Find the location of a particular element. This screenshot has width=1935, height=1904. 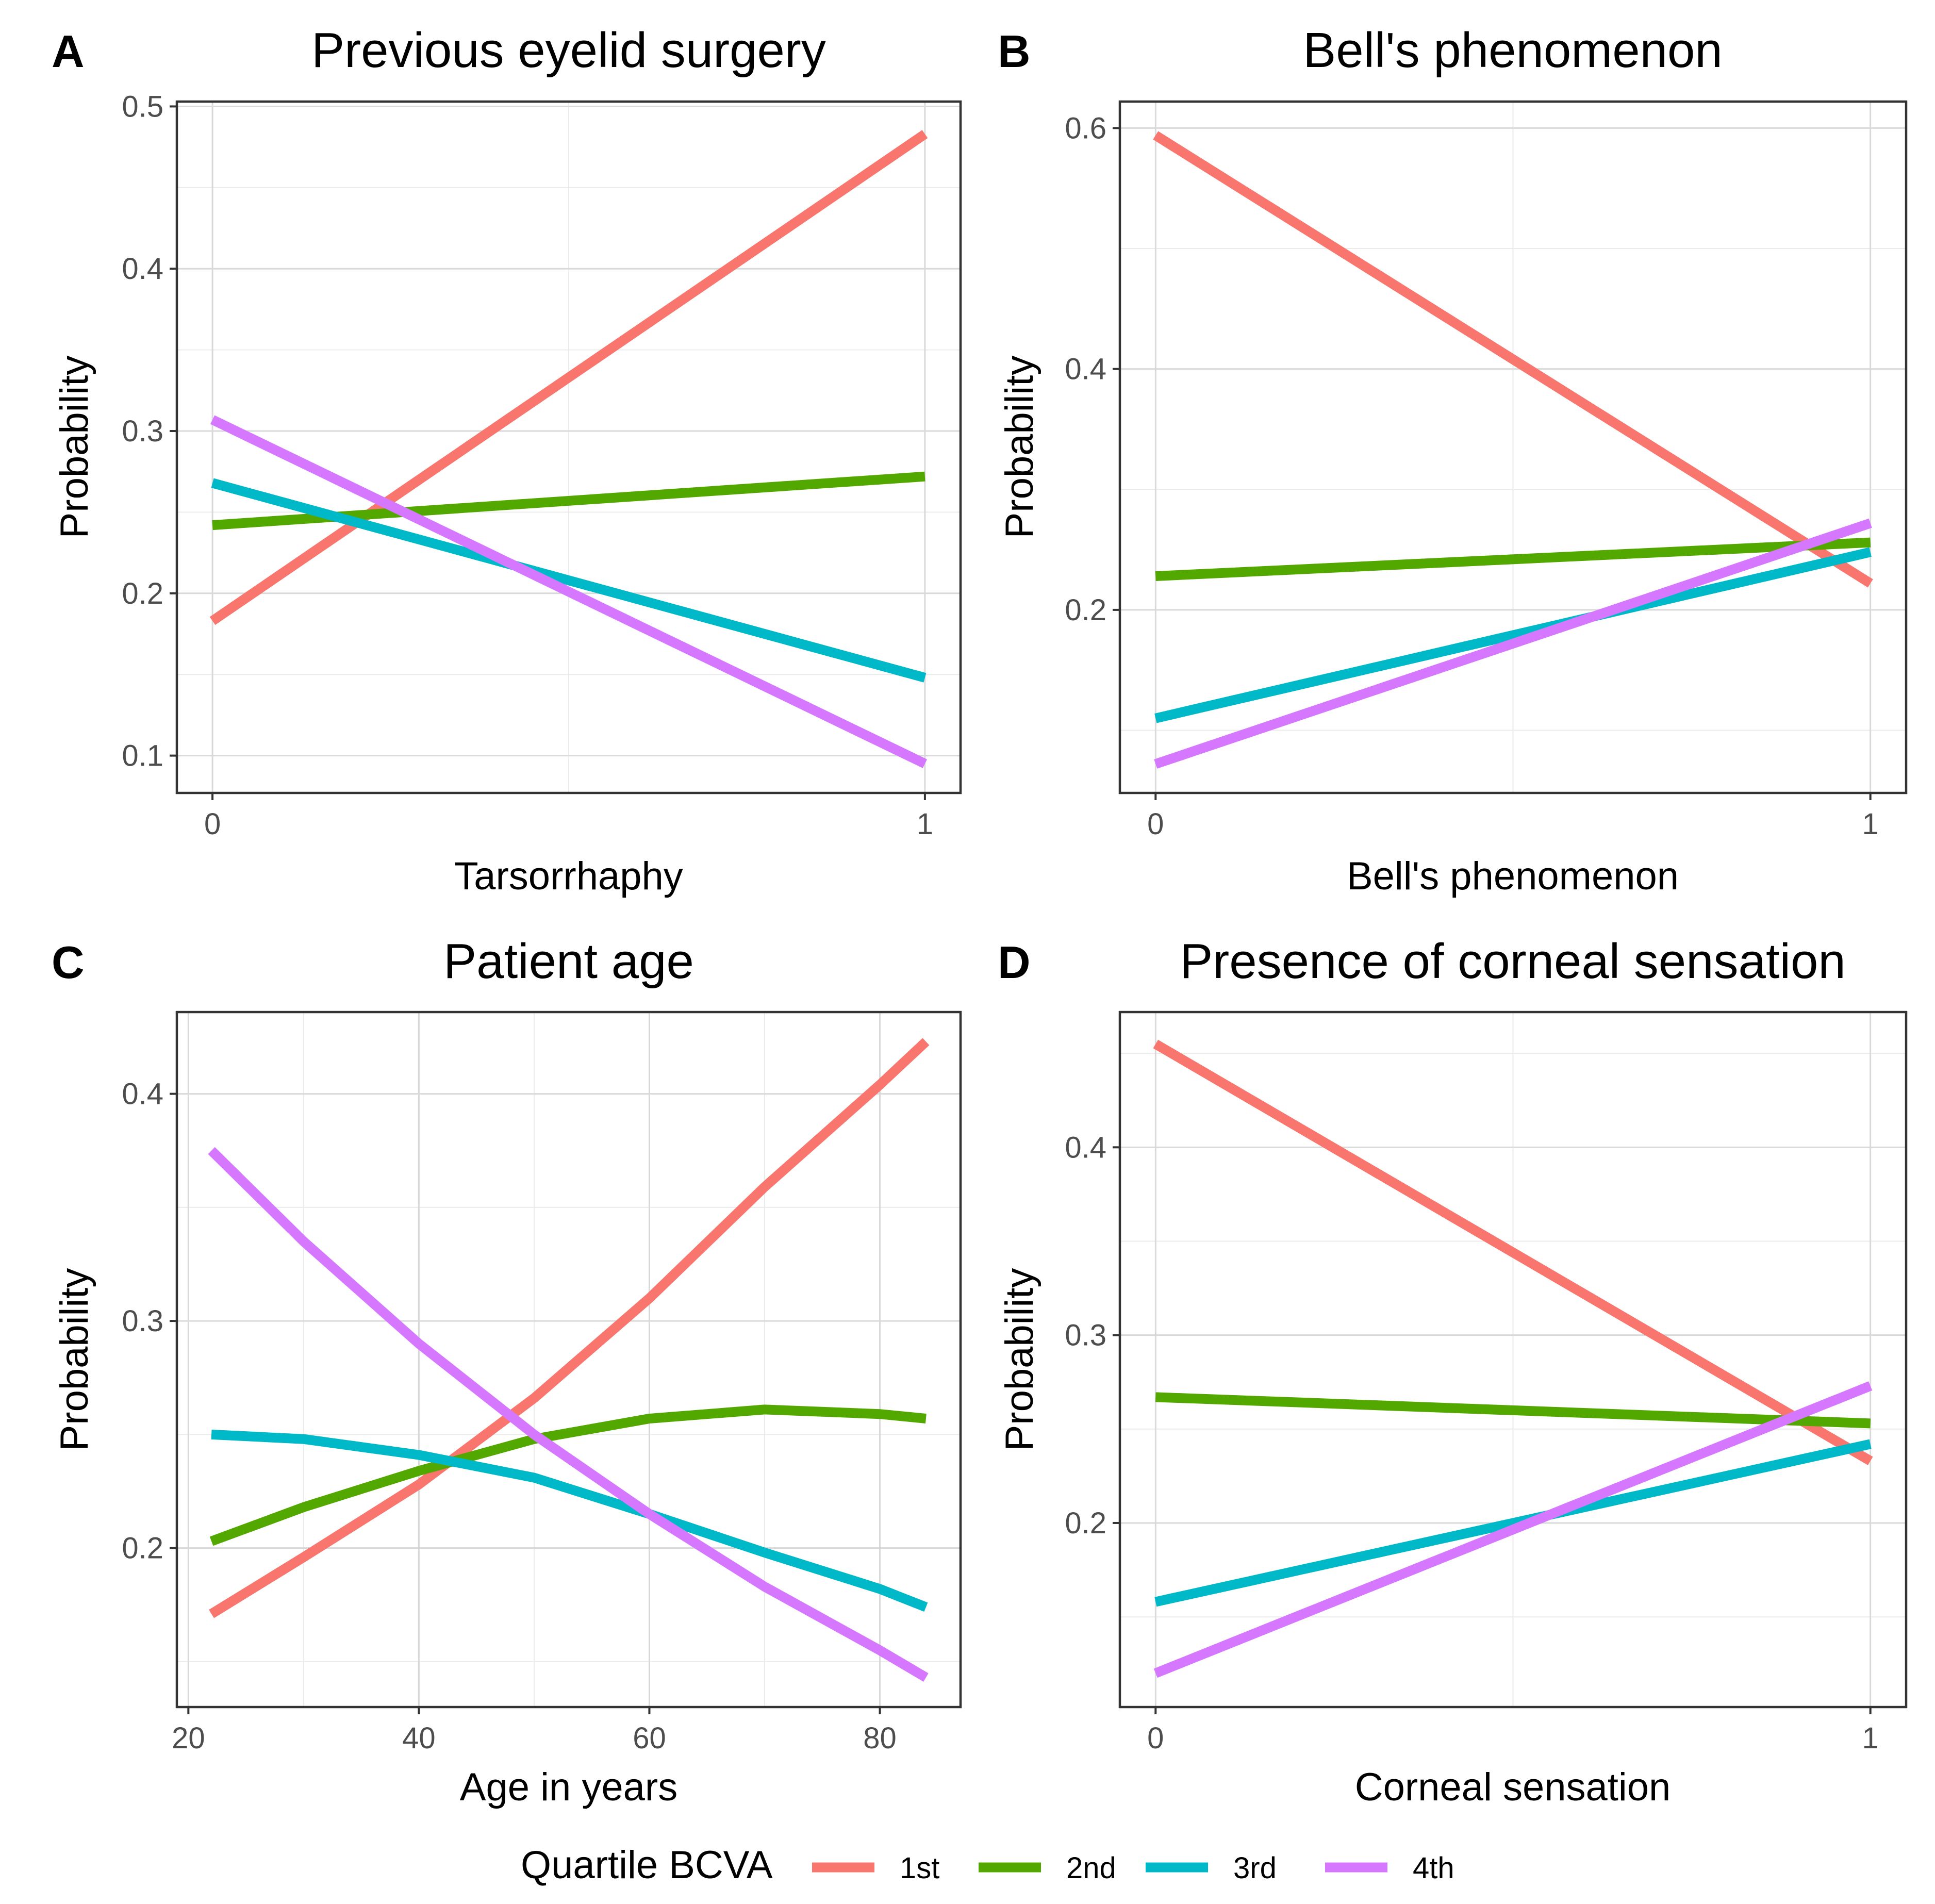

y-tick-label: 0.5 is located at coordinates (143, 106).